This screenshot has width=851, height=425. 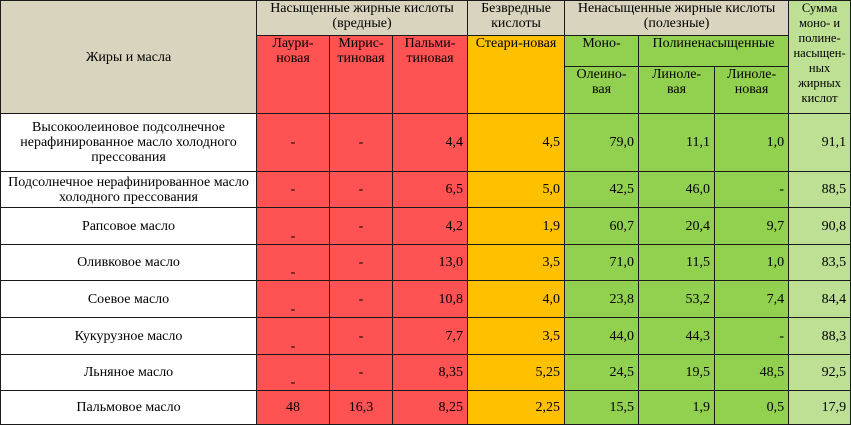 I want to click on linolenic-value: 48,5, so click(x=752, y=372).